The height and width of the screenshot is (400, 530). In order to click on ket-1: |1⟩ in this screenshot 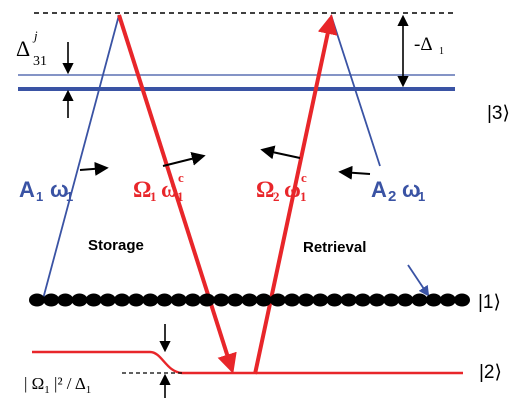, I will do `click(489, 302)`.